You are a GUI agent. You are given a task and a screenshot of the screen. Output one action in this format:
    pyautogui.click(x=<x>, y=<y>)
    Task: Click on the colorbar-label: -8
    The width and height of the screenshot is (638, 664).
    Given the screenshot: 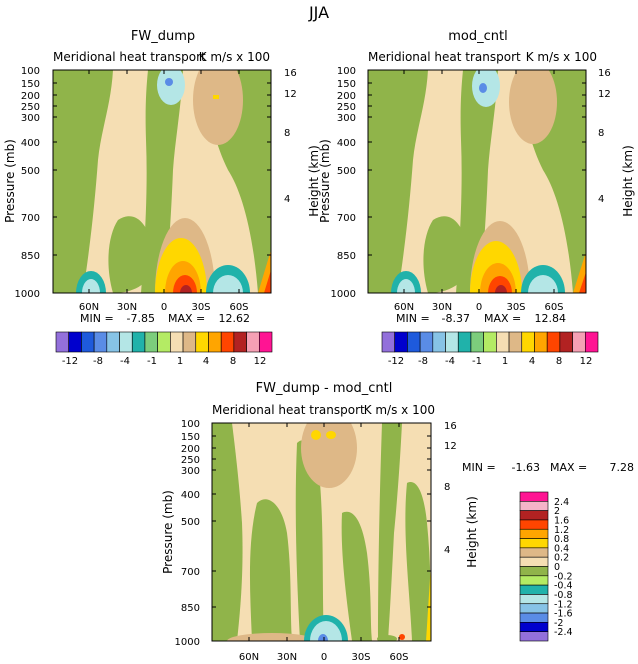 What is the action you would take?
    pyautogui.click(x=98, y=361)
    